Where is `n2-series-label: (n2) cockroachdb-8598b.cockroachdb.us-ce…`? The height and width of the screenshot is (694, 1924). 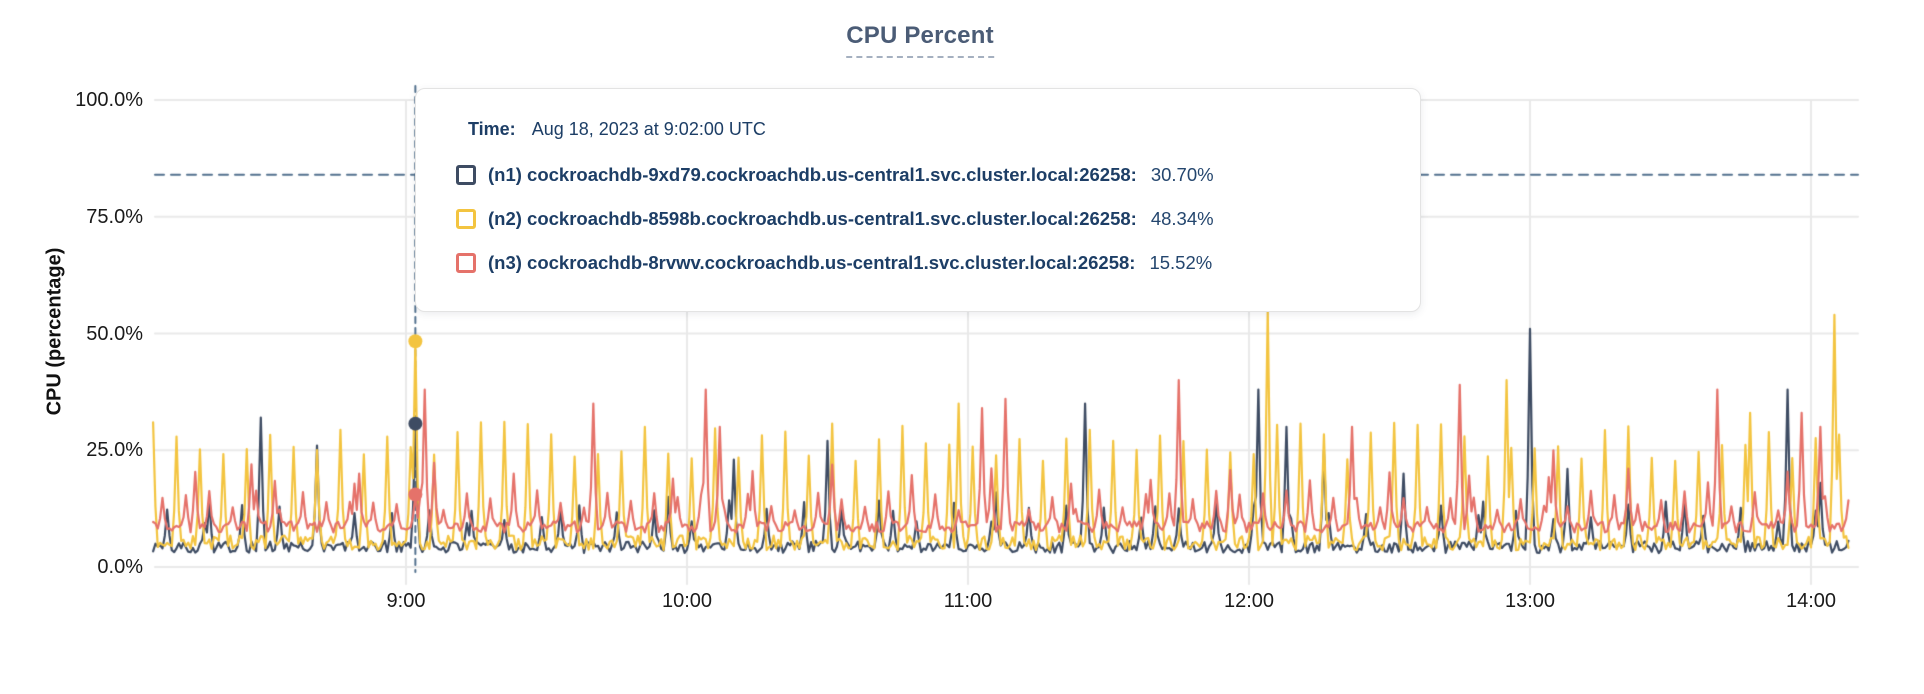 n2-series-label: (n2) cockroachdb-8598b.cockroachdb.us-ce… is located at coordinates (812, 218).